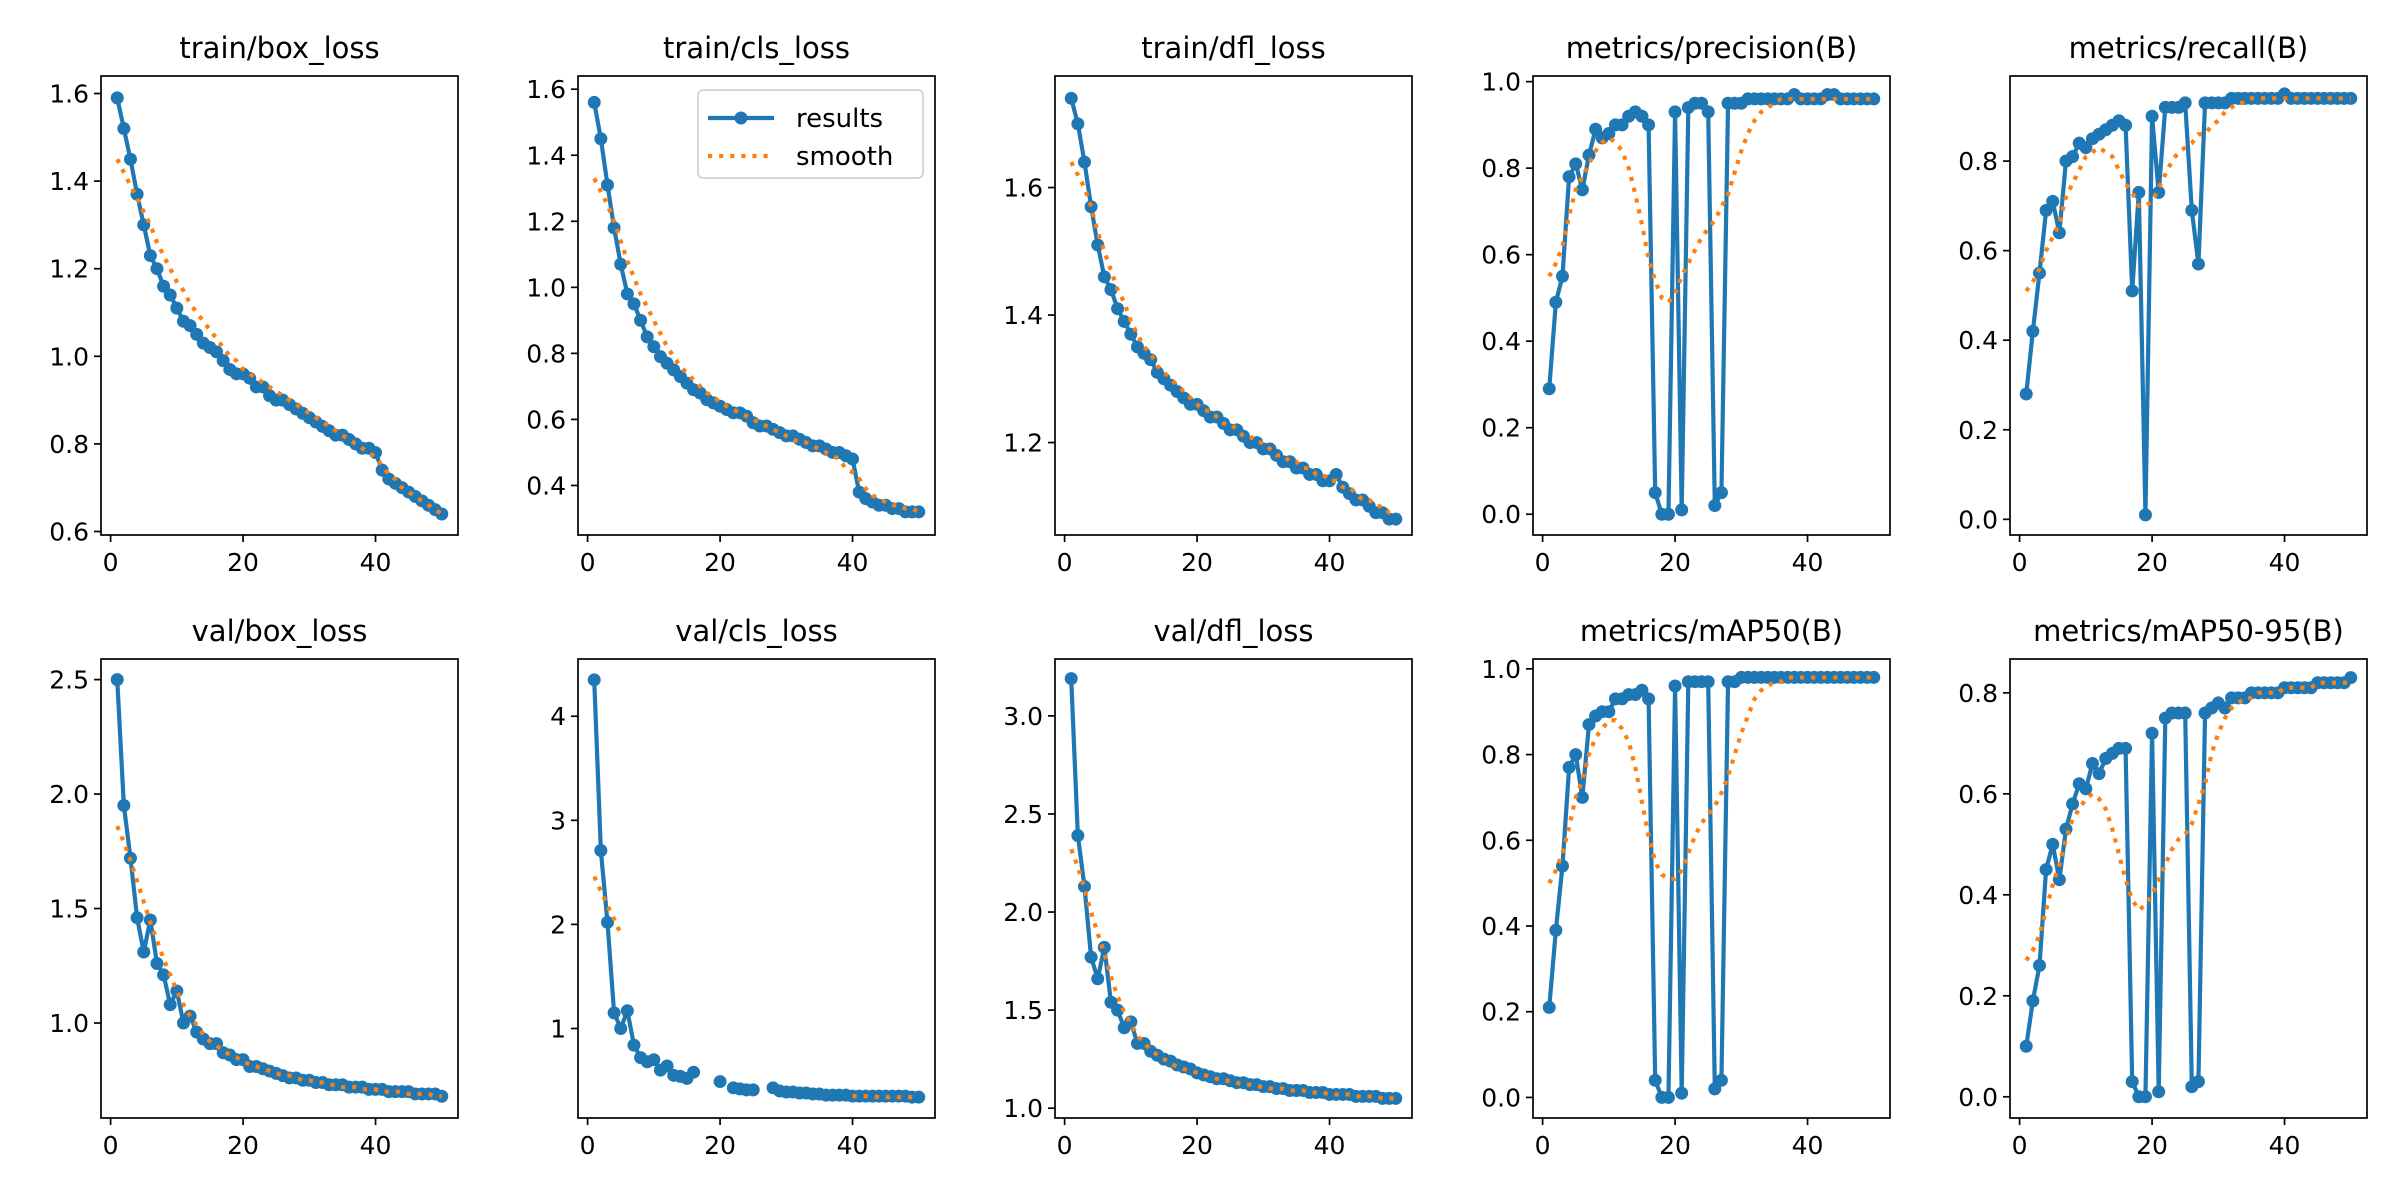 The height and width of the screenshot is (1200, 2400). What do you see at coordinates (1978, 996) in the screenshot?
I see `y-tick-label: 0.2` at bounding box center [1978, 996].